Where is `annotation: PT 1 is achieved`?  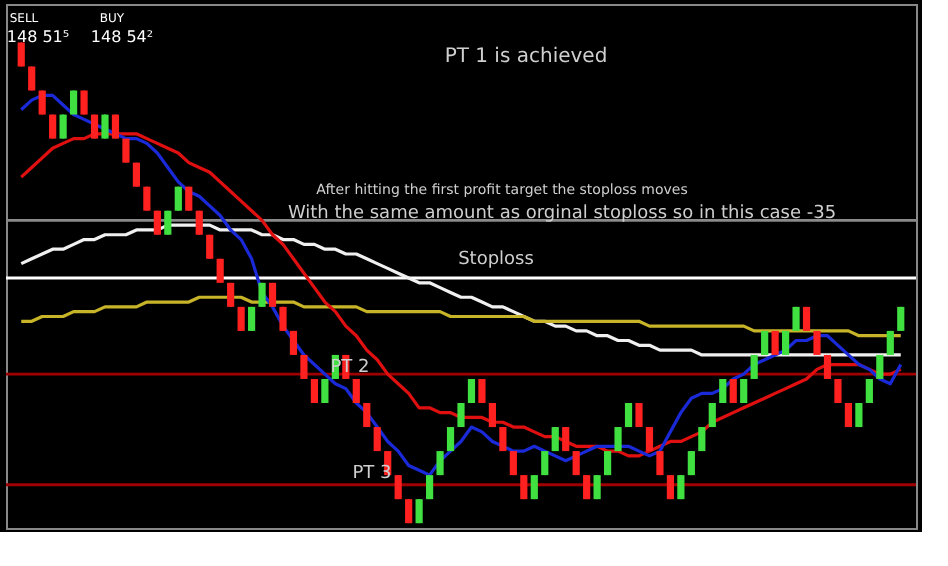
annotation: PT 1 is achieved is located at coordinates (526, 57).